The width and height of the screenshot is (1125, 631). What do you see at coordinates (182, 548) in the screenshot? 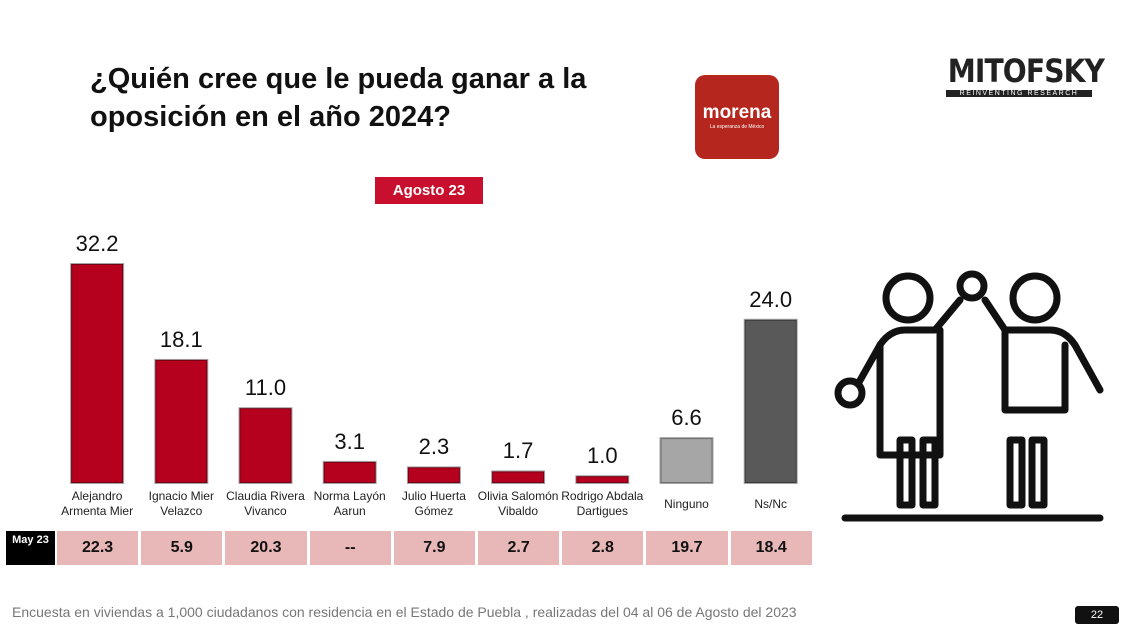
I see `comparison-cell: 5.9` at bounding box center [182, 548].